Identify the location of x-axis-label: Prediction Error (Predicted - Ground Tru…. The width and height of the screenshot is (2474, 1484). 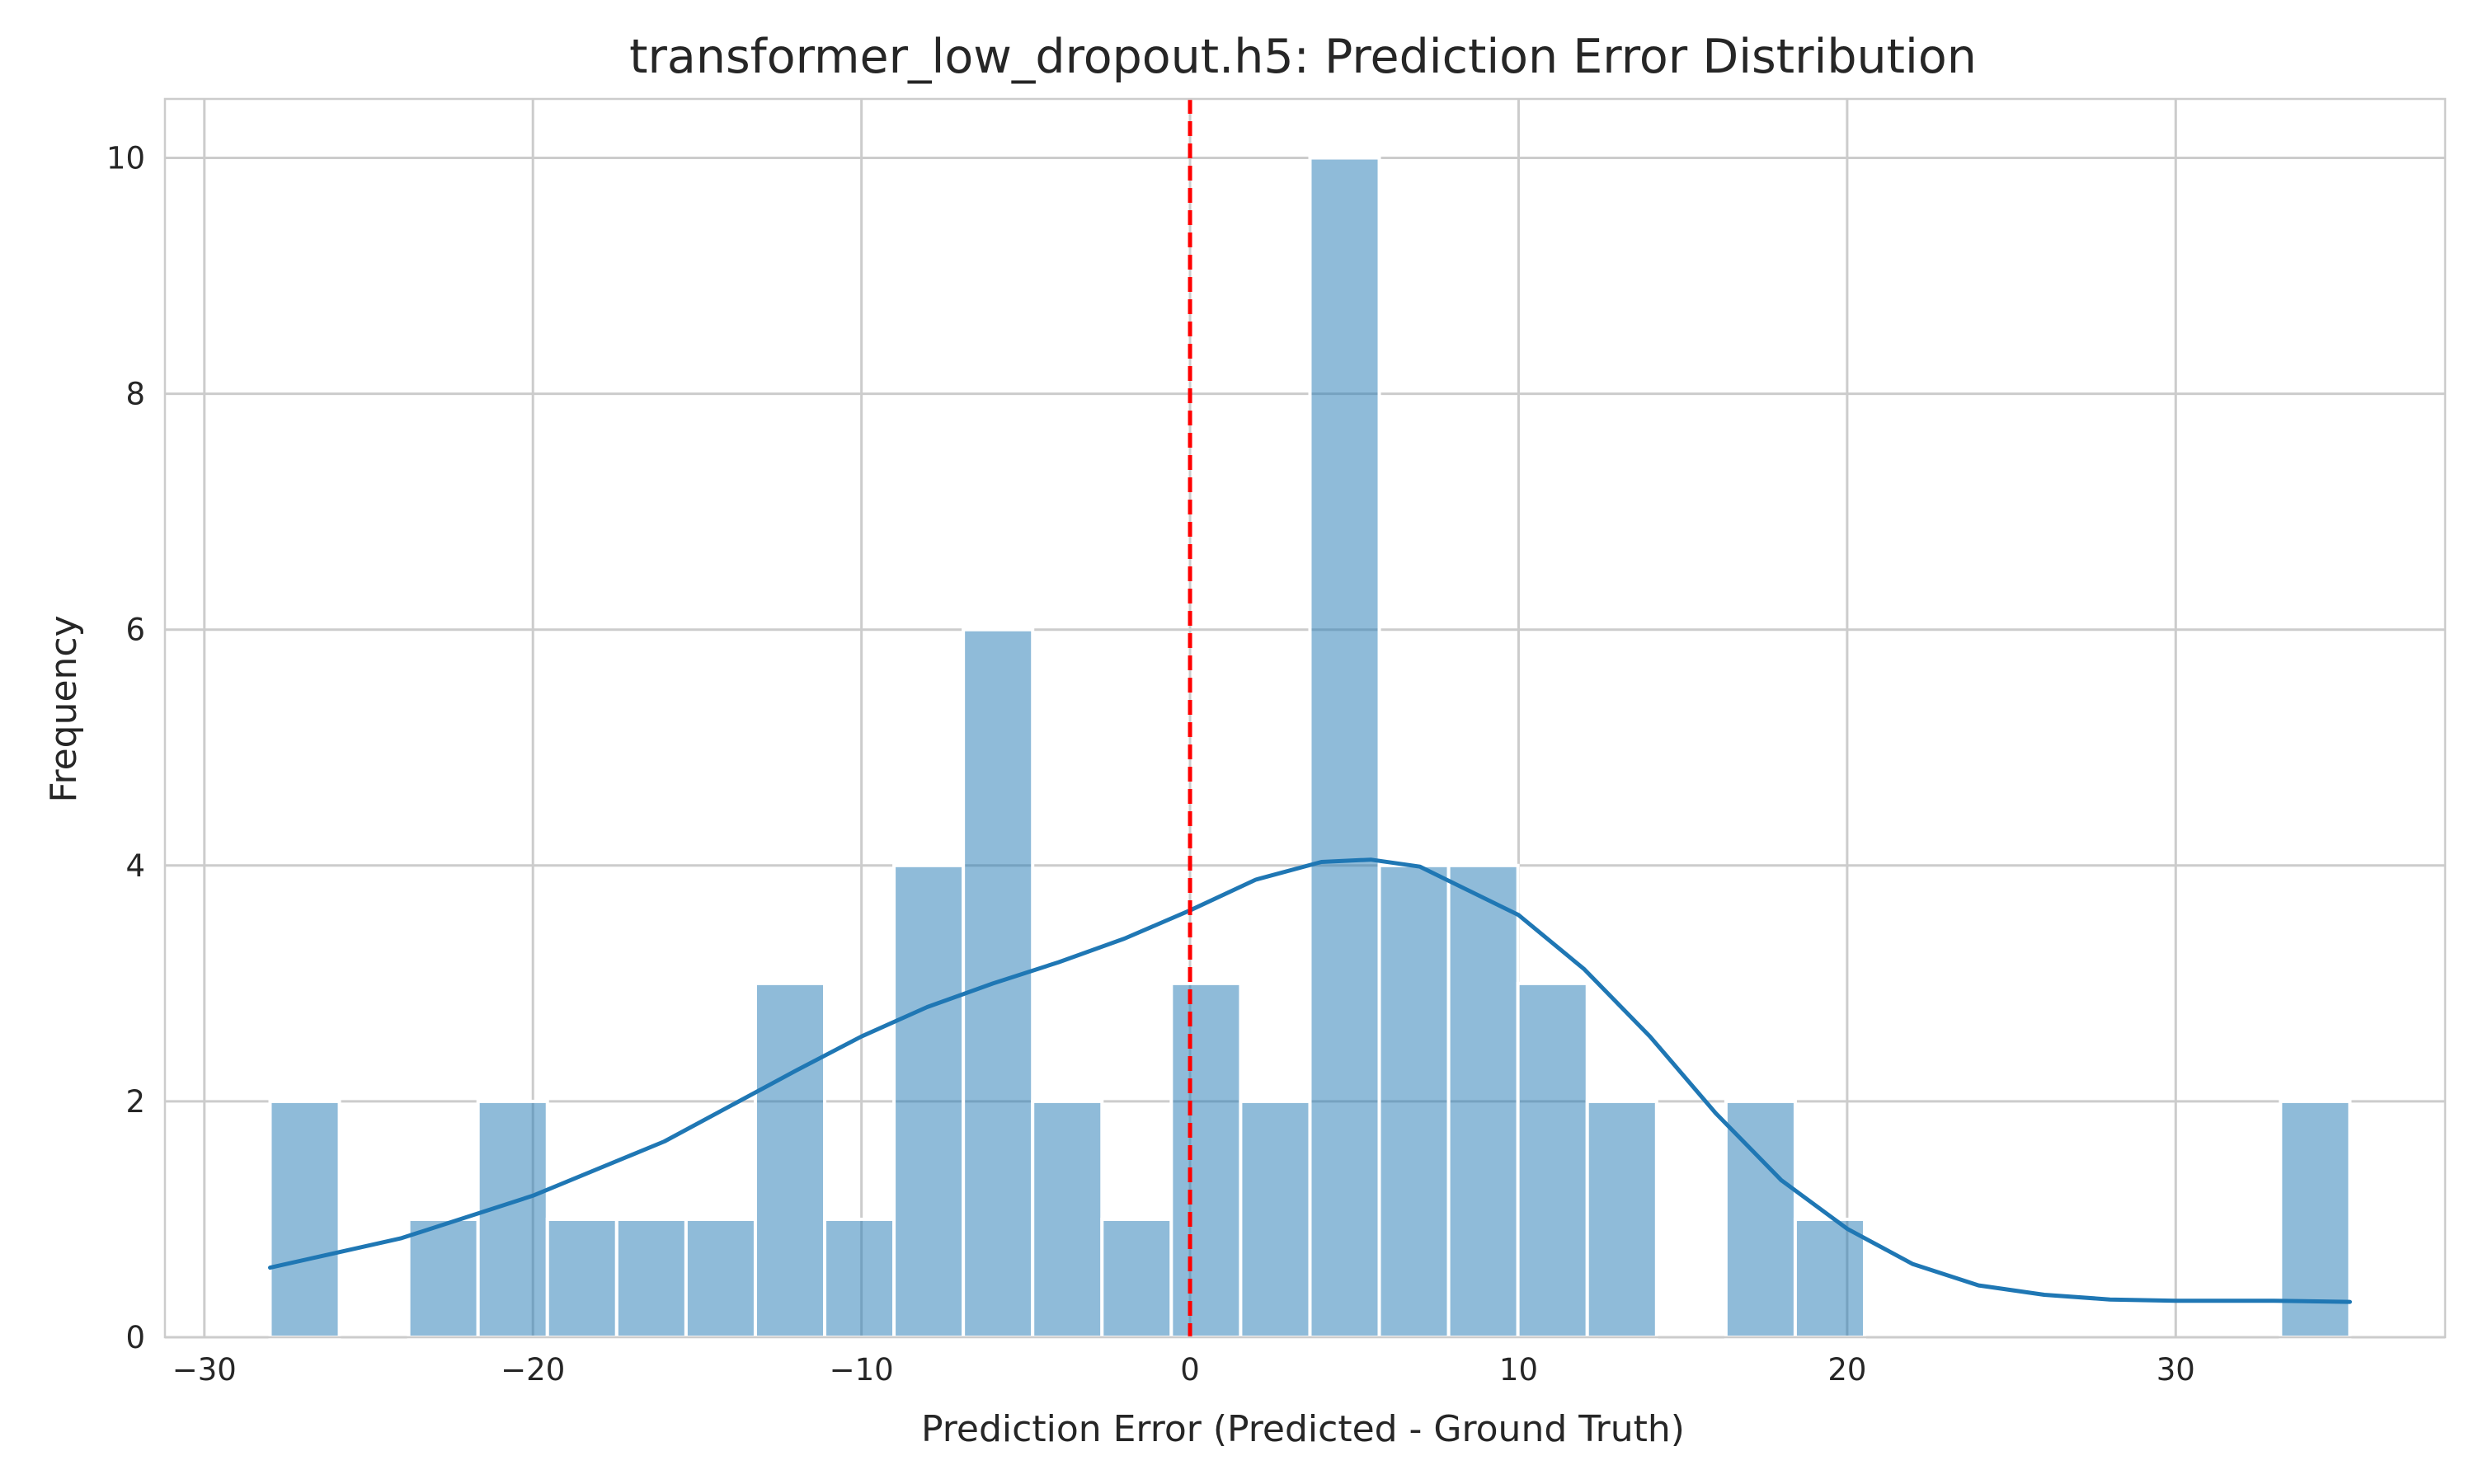
(1303, 1429).